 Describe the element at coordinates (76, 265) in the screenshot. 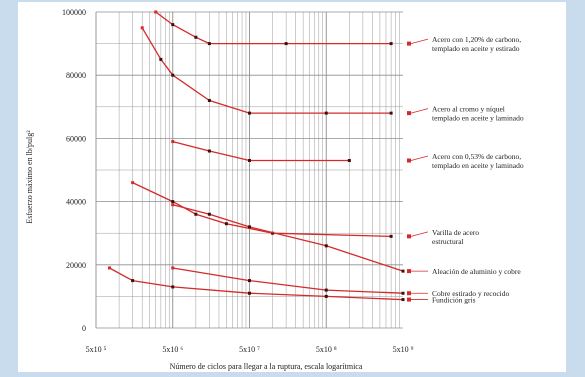

I see `y-tick-label: 20000` at that location.